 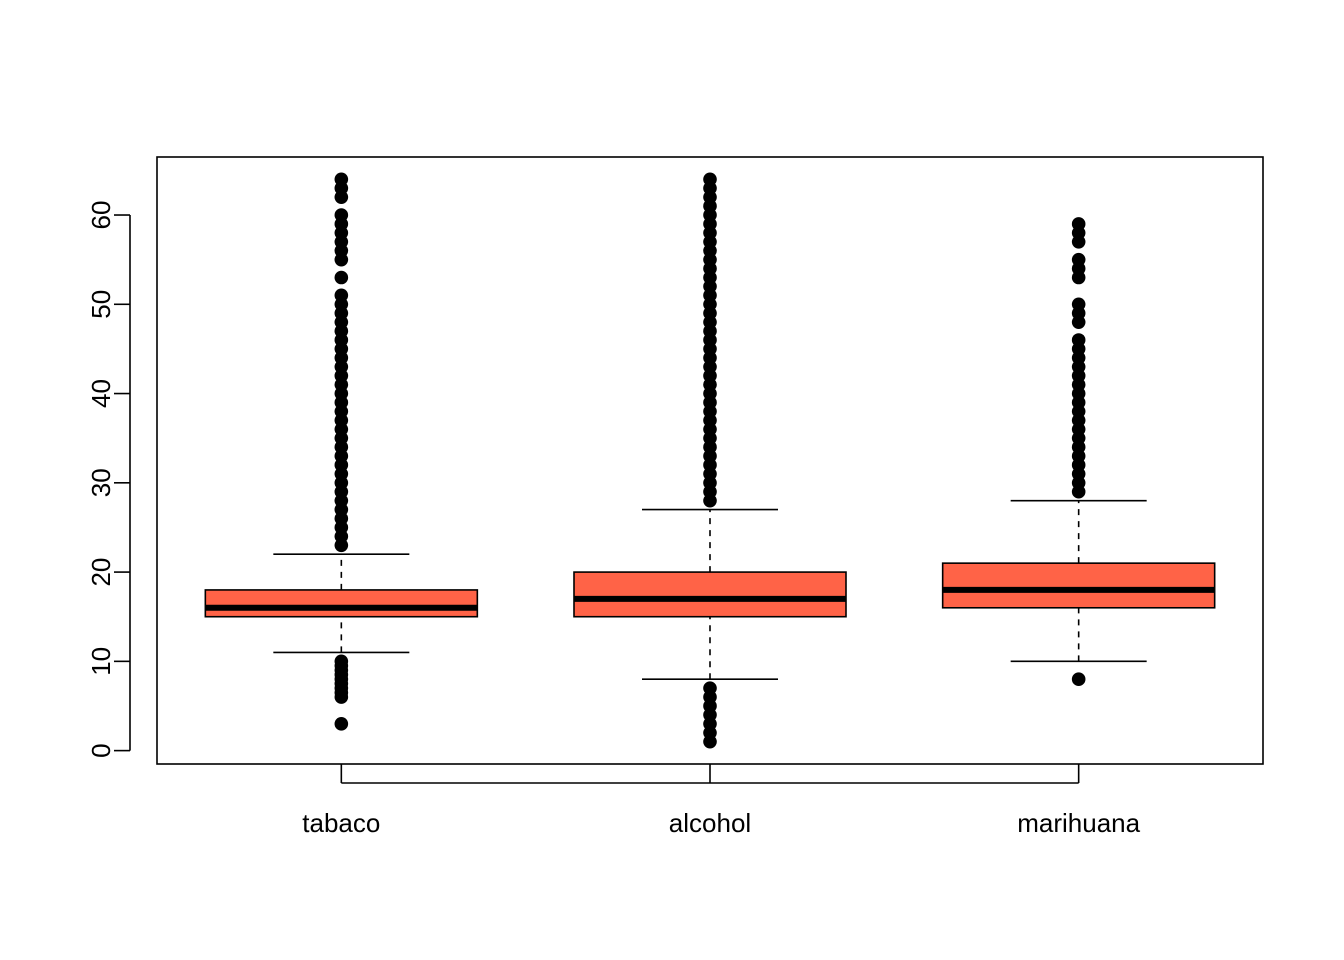 I want to click on y-tick-label: 60, so click(x=101, y=215).